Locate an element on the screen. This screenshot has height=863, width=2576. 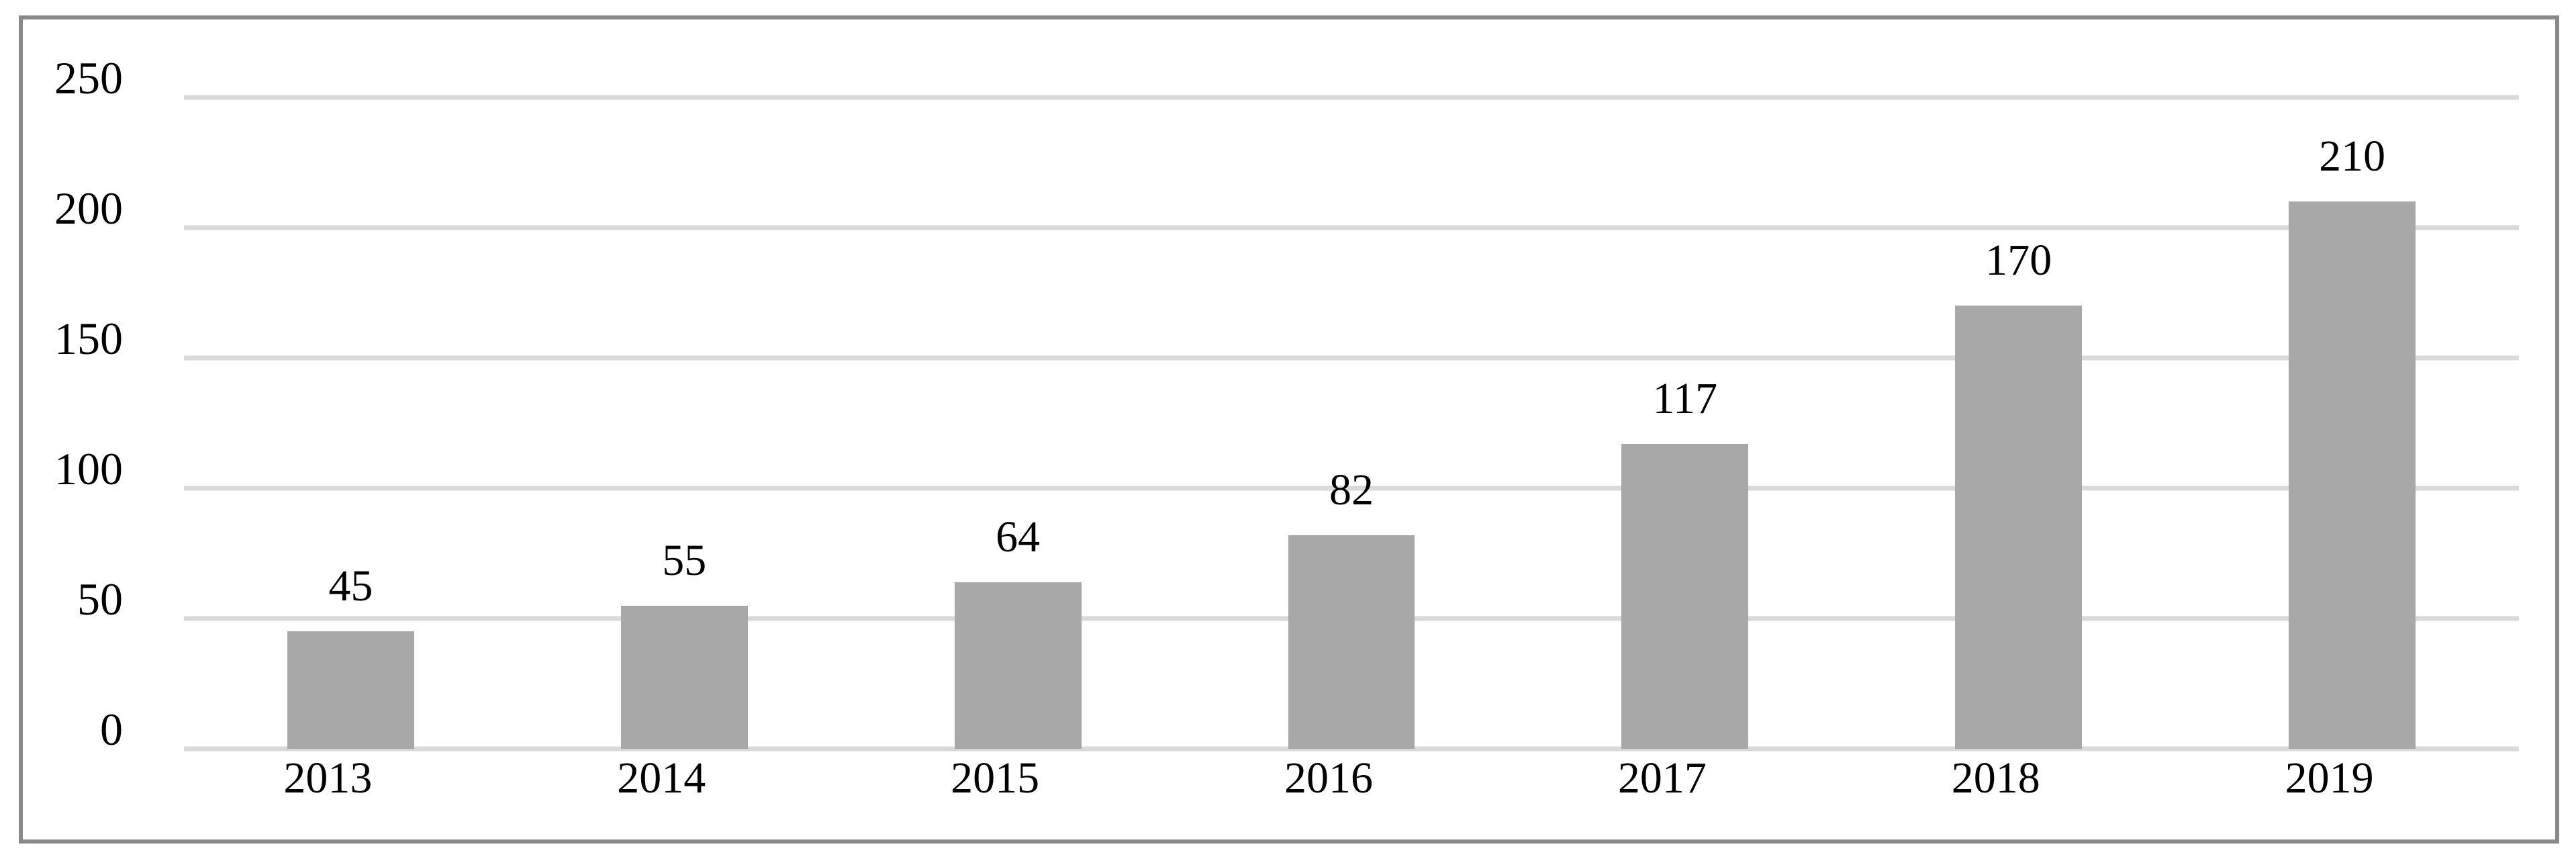
x-axis-tick-label: 2019 is located at coordinates (2329, 778).